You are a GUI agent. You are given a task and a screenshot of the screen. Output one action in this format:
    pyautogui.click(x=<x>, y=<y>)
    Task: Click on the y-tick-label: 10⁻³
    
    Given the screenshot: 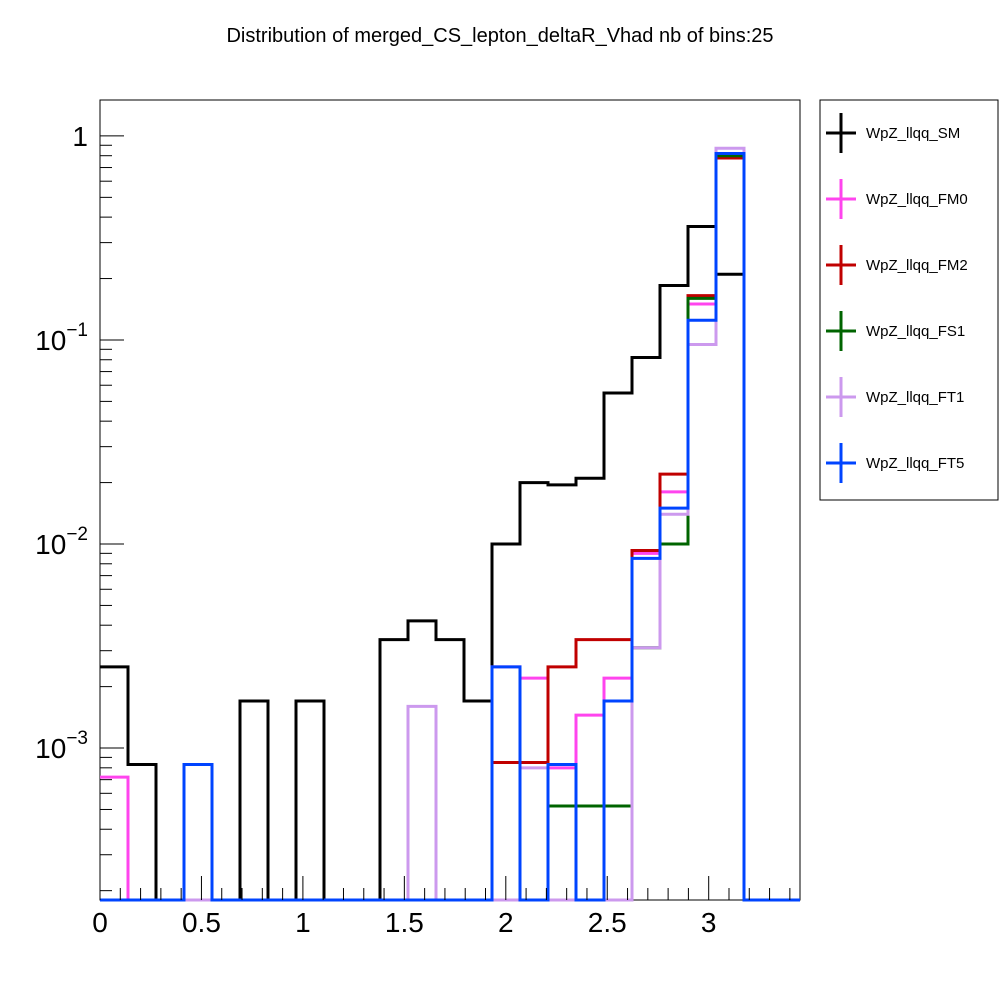 What is the action you would take?
    pyautogui.click(x=61, y=746)
    